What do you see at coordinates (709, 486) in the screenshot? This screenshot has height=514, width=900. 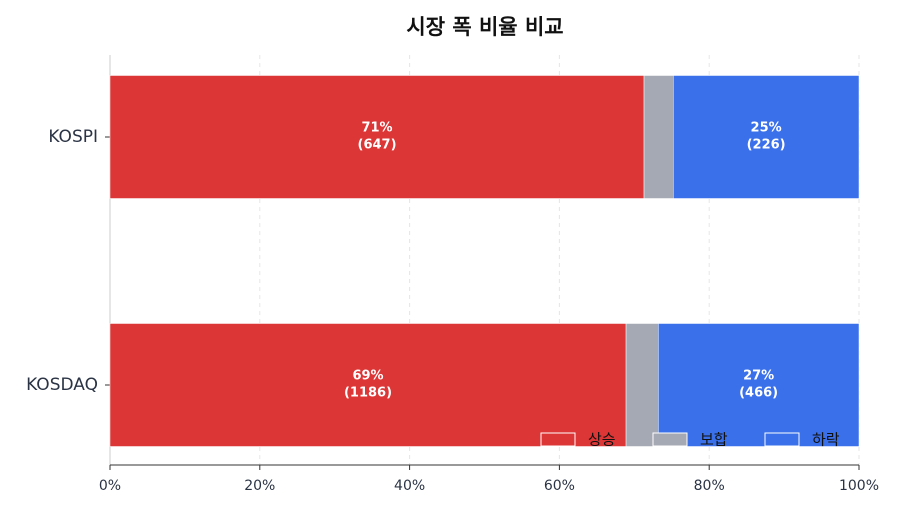 I see `x-tick-label: 80%` at bounding box center [709, 486].